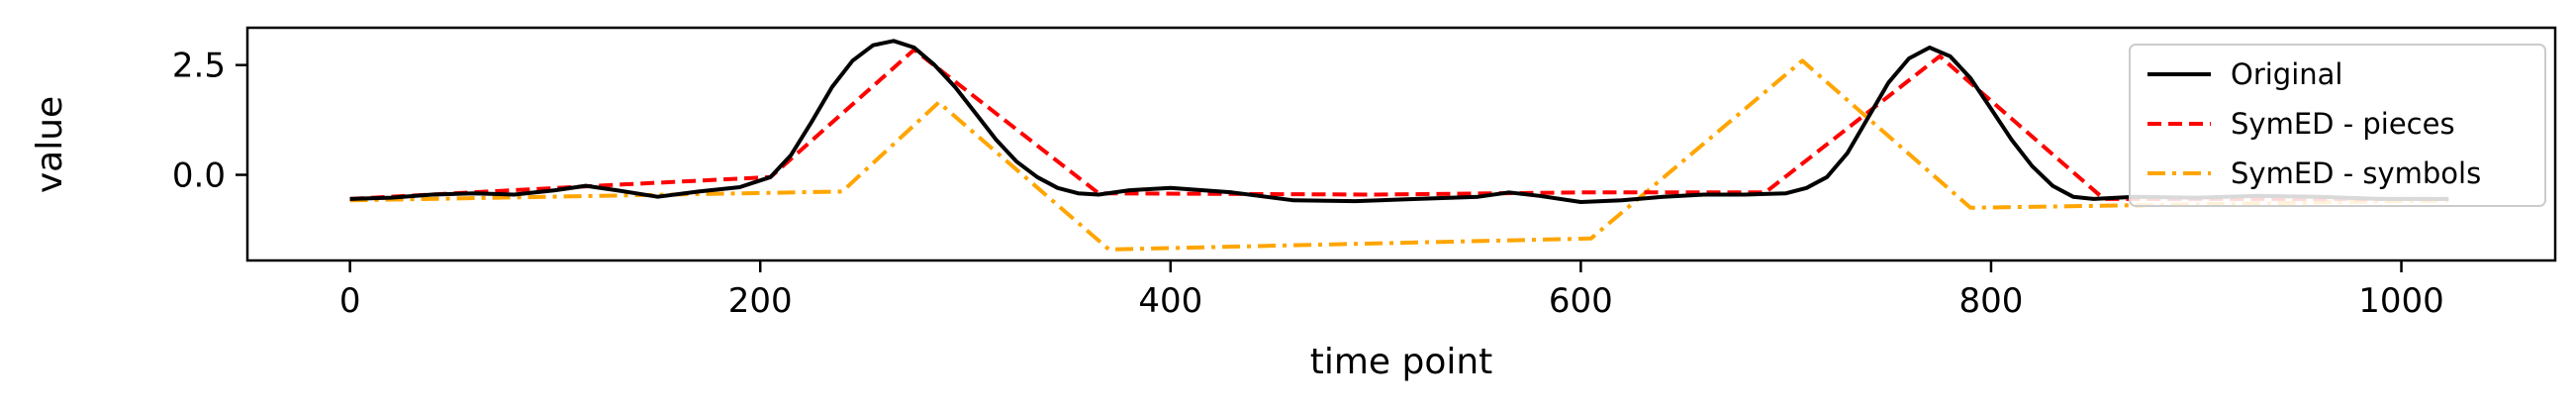  I want to click on x-tick-label: 0, so click(350, 301).